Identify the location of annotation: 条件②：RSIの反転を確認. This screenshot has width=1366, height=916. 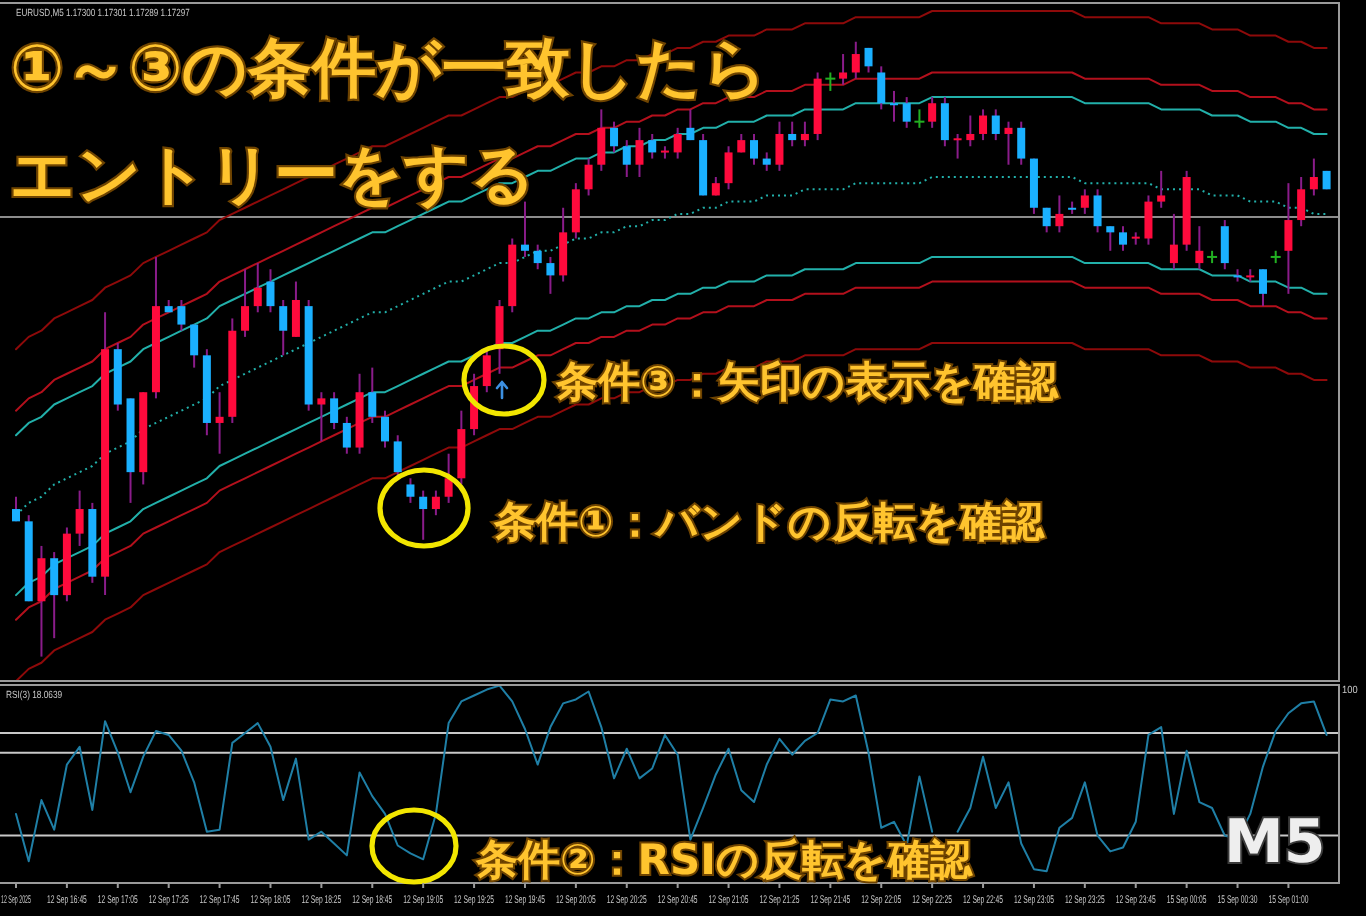
(724, 860).